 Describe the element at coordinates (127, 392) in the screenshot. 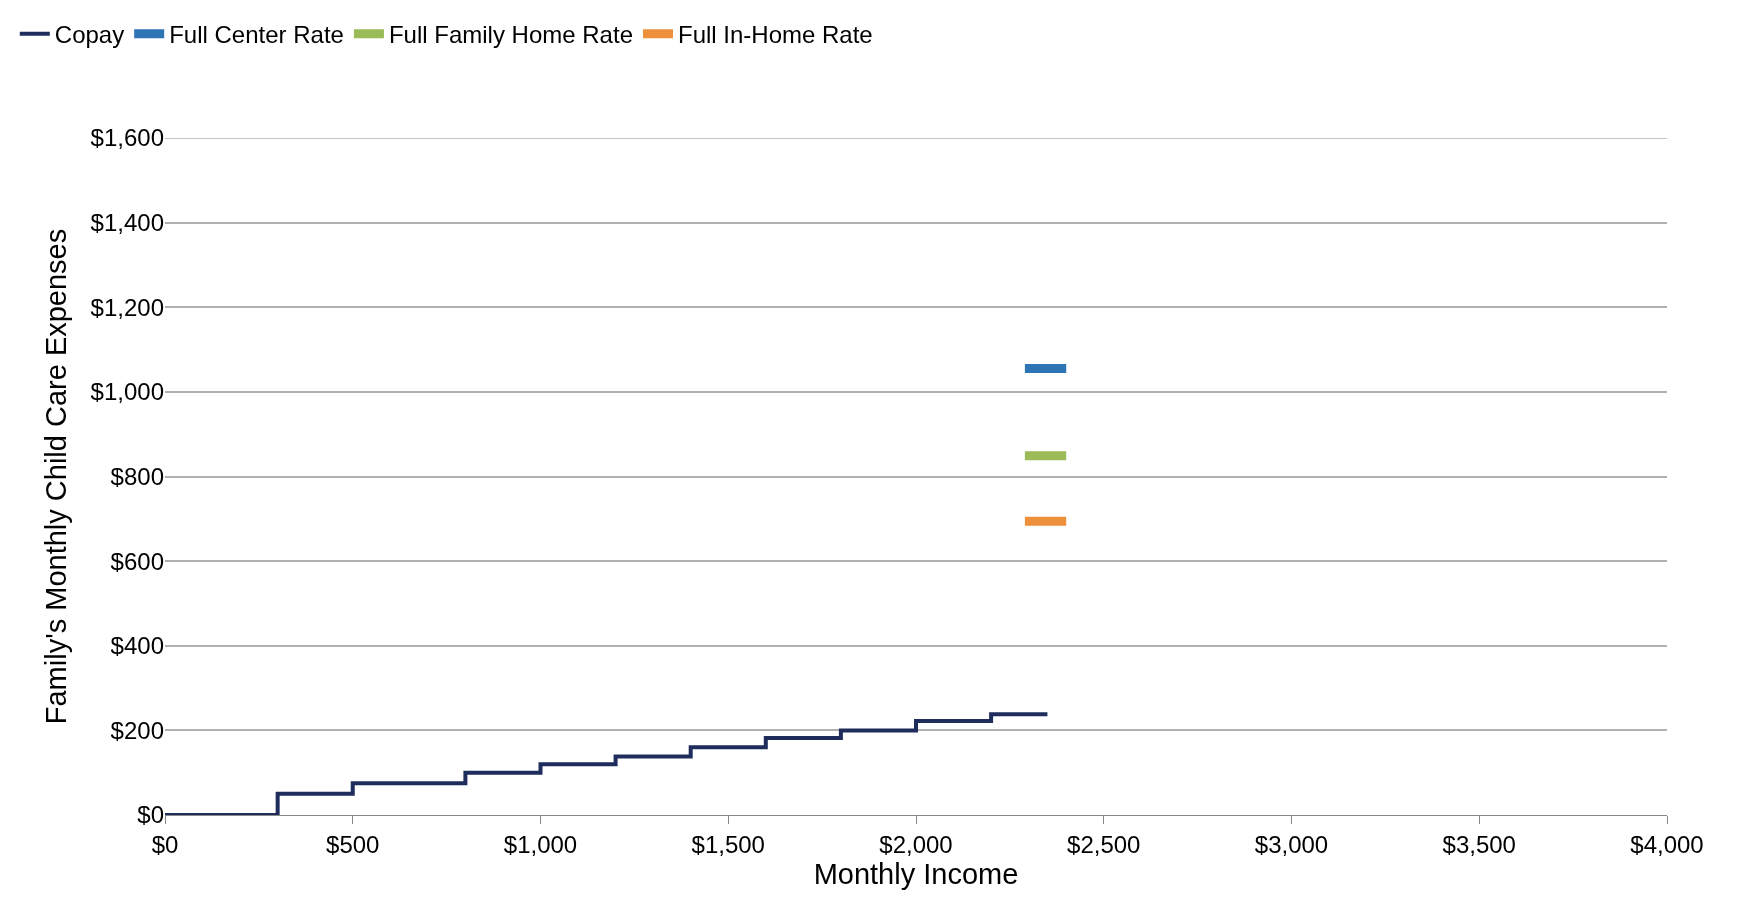

I see `y-tick-label: $1,000` at that location.